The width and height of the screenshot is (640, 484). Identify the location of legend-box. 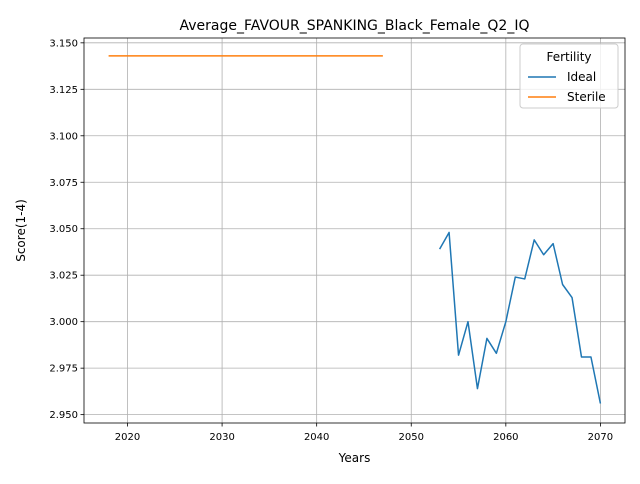
(569, 76).